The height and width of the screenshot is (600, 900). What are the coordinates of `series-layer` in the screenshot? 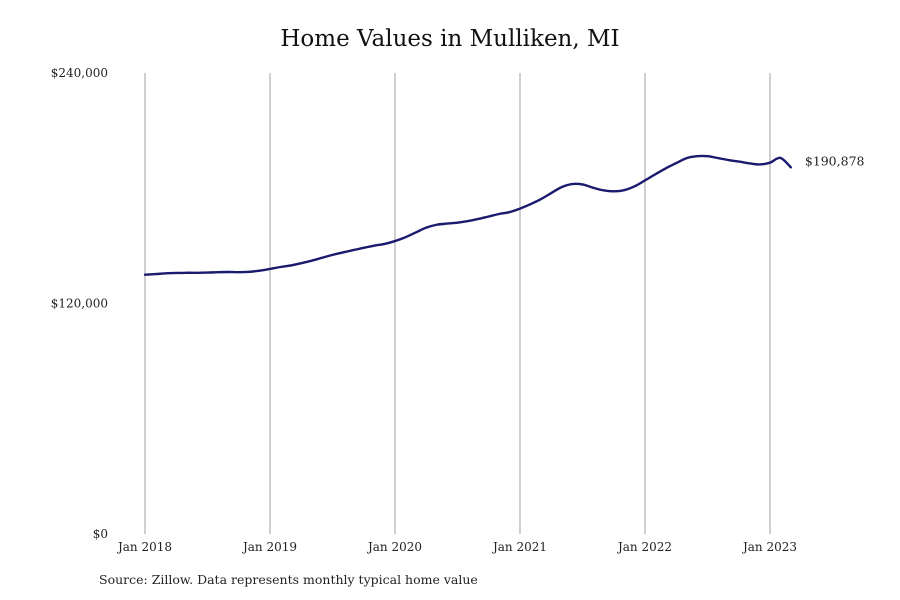 It's located at (468, 215).